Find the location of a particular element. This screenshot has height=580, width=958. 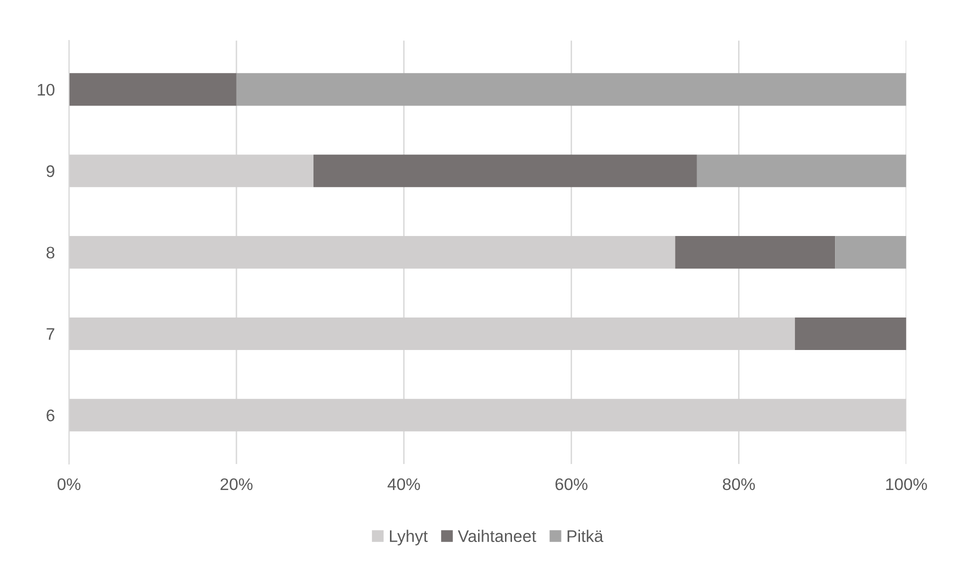

legend-label: Pitkä is located at coordinates (586, 536).